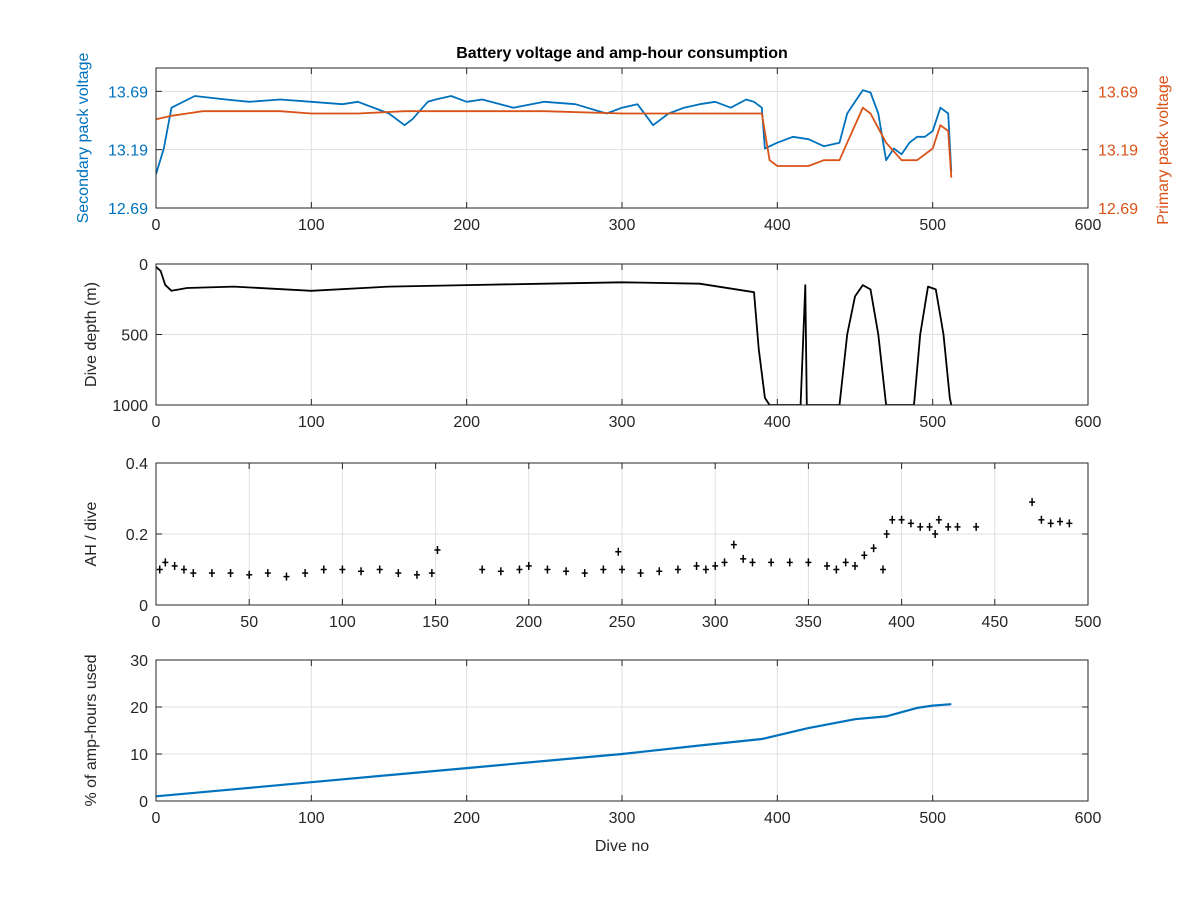 This screenshot has height=900, width=1200. I want to click on y-right-tick-label: 12.69, so click(1118, 209).